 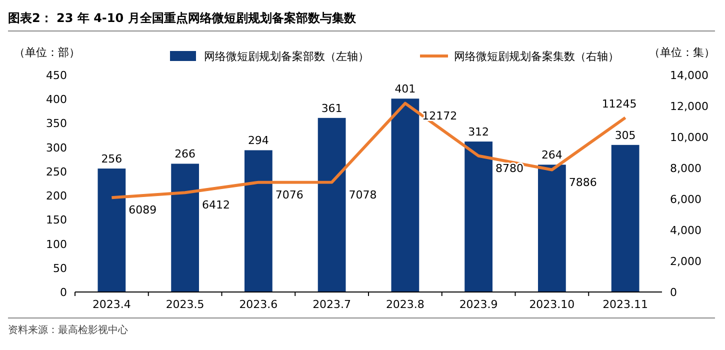 What do you see at coordinates (440, 115) in the screenshot?
I see `data-label: 12172` at bounding box center [440, 115].